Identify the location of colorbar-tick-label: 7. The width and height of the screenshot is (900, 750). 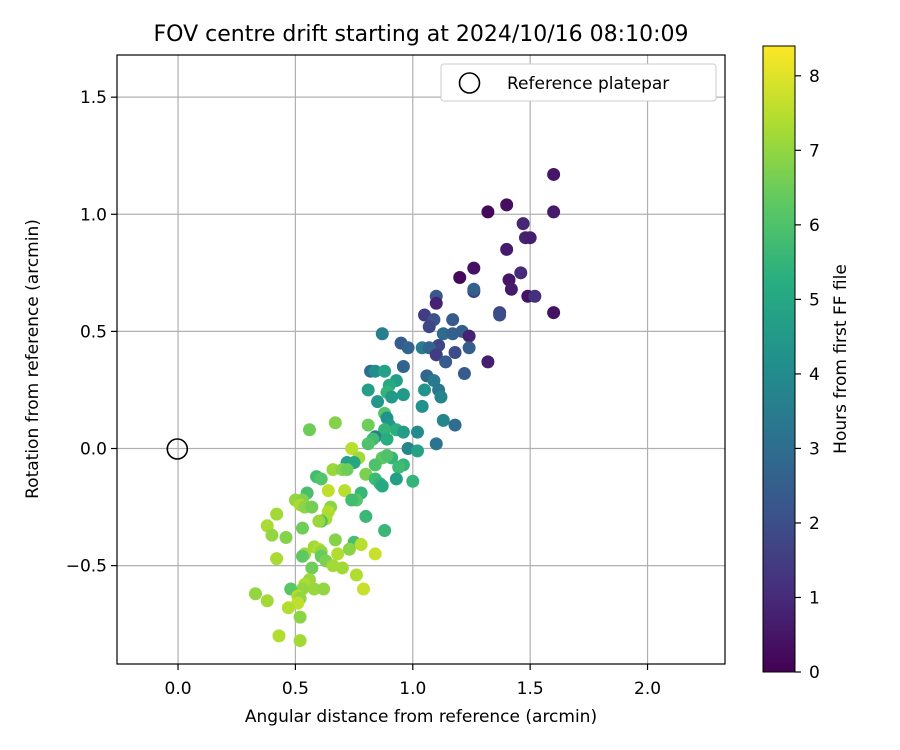
(814, 151).